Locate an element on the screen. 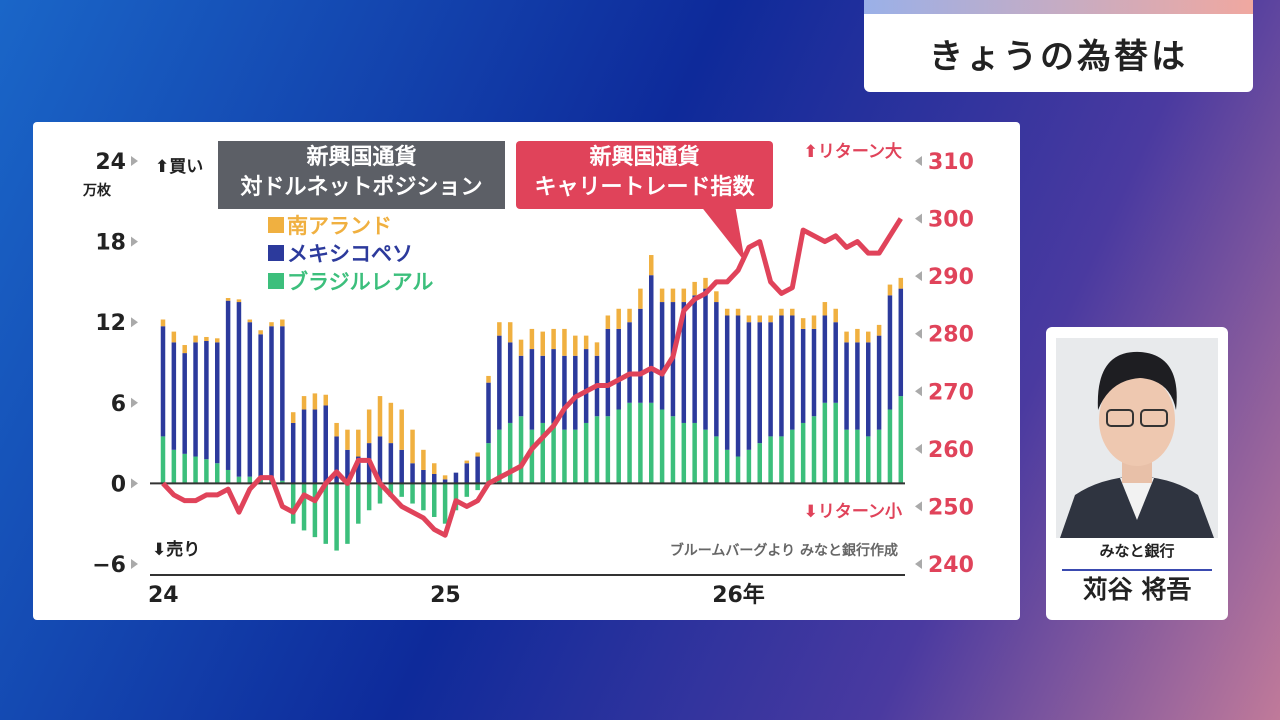 This screenshot has width=1280, height=720. x-tick-label: 25 is located at coordinates (445, 595).